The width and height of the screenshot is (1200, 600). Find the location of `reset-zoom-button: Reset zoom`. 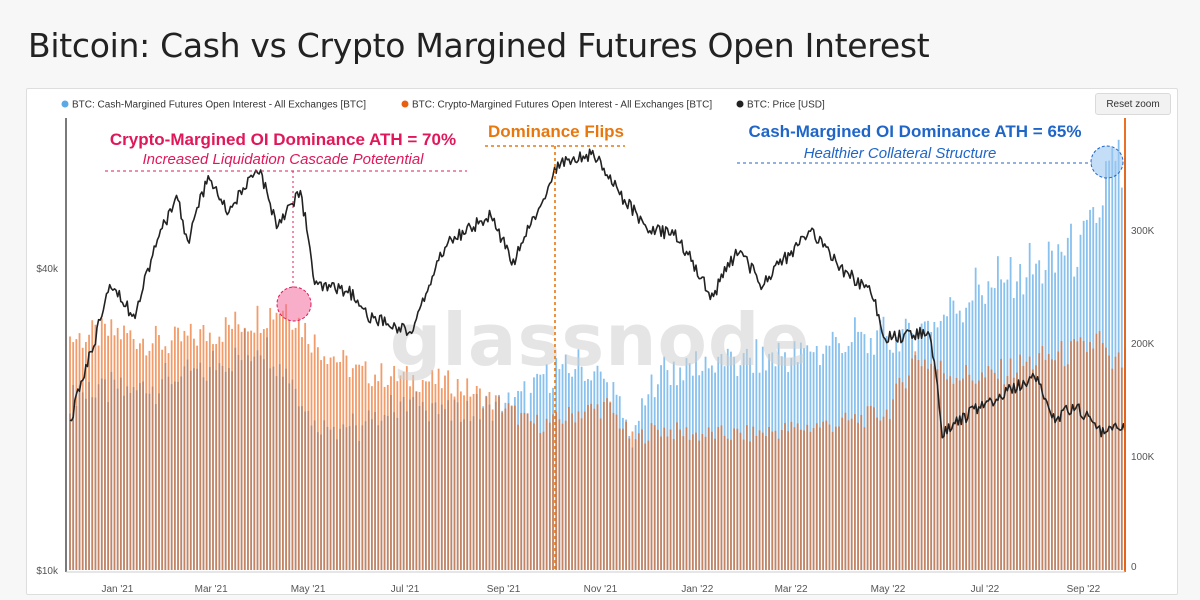

reset-zoom-button: Reset zoom is located at coordinates (1133, 104).